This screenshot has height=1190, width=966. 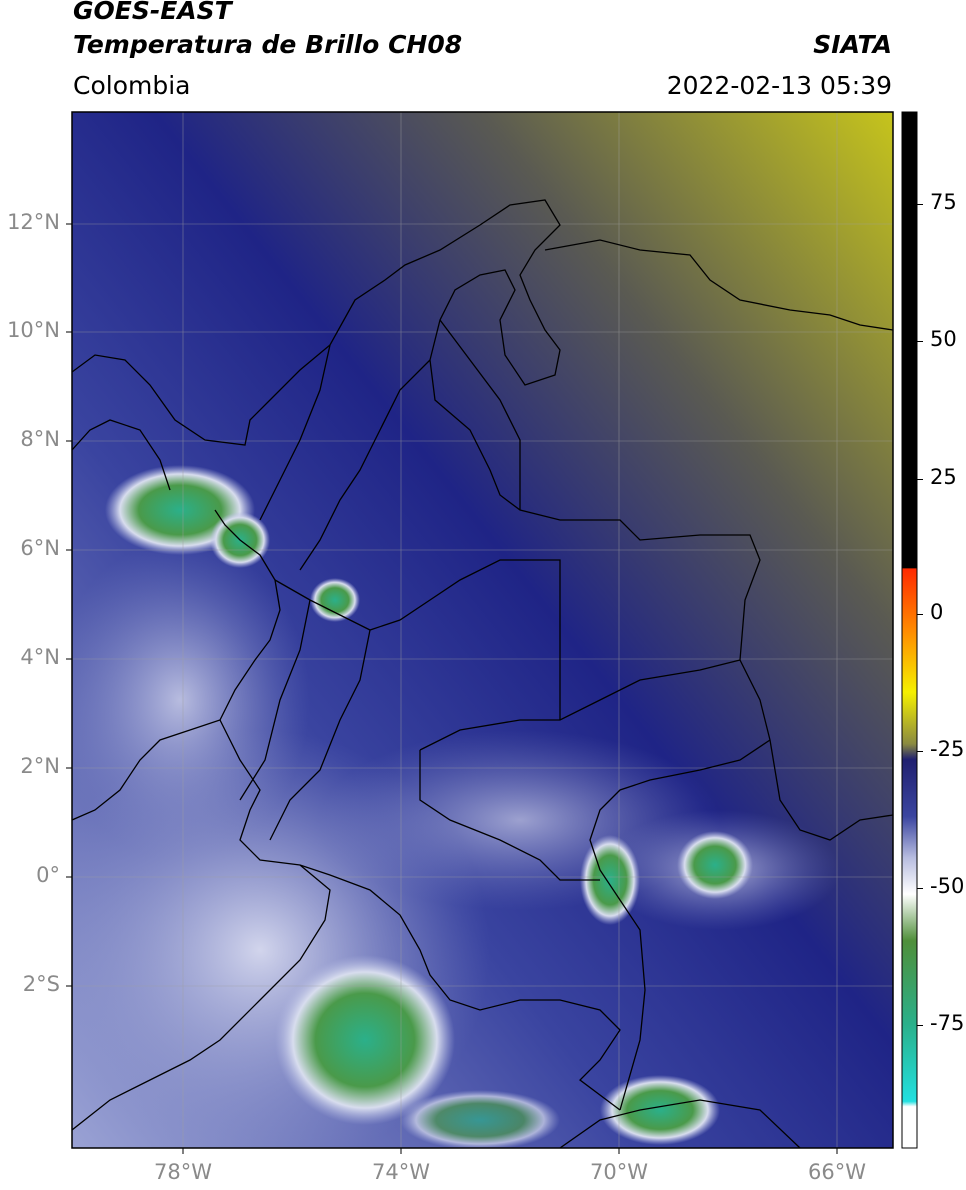 What do you see at coordinates (33, 222) in the screenshot?
I see `lat-label-12n: 12°N` at bounding box center [33, 222].